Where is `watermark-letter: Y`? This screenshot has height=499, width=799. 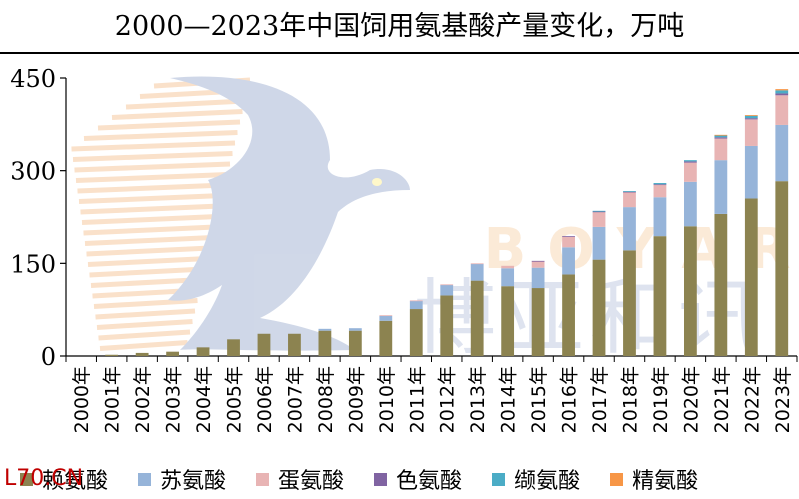
watermark-letter: Y is located at coordinates (637, 249).